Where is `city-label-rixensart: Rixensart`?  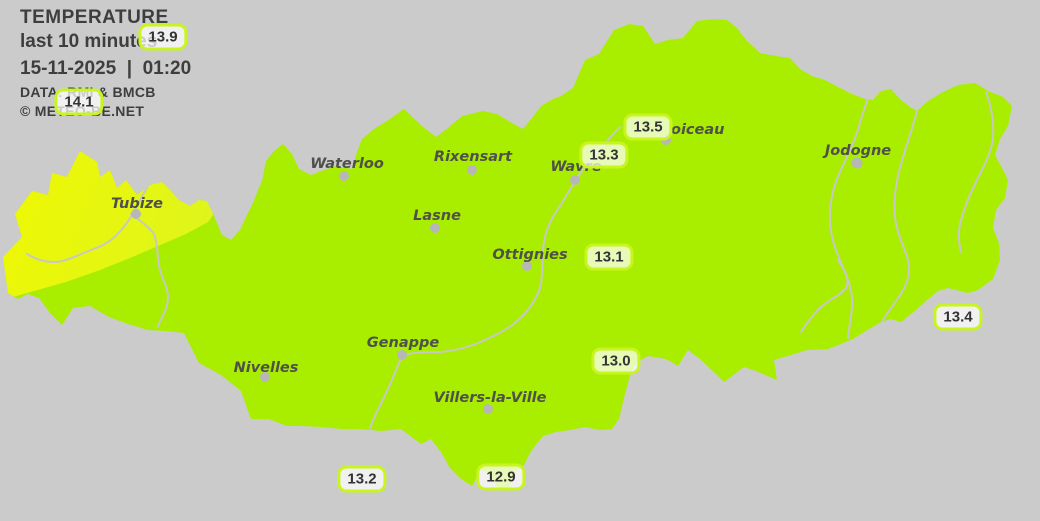 city-label-rixensart: Rixensart is located at coordinates (473, 157).